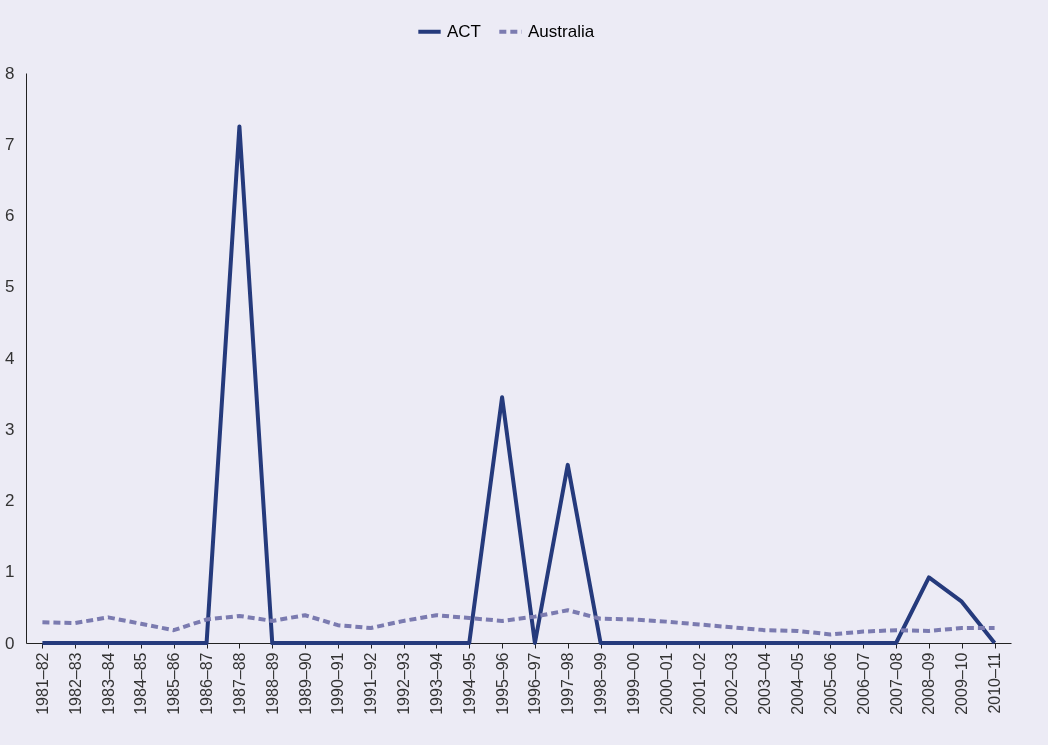  I want to click on x-tick-label: 1990–91, so click(338, 683).